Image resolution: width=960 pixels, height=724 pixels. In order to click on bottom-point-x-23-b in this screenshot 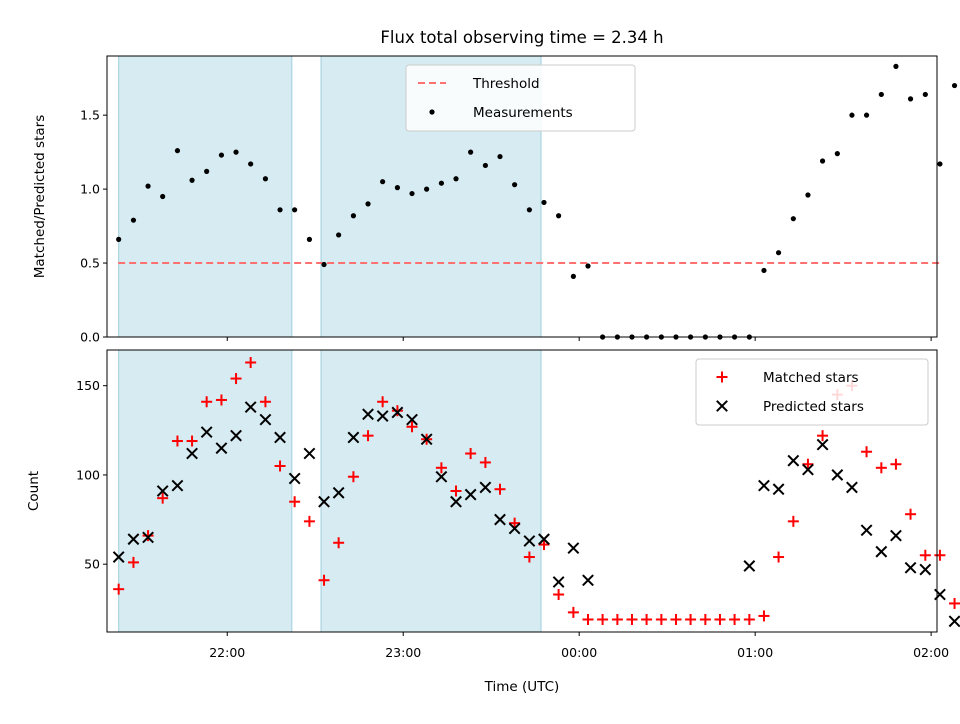, I will do `click(456, 501)`.